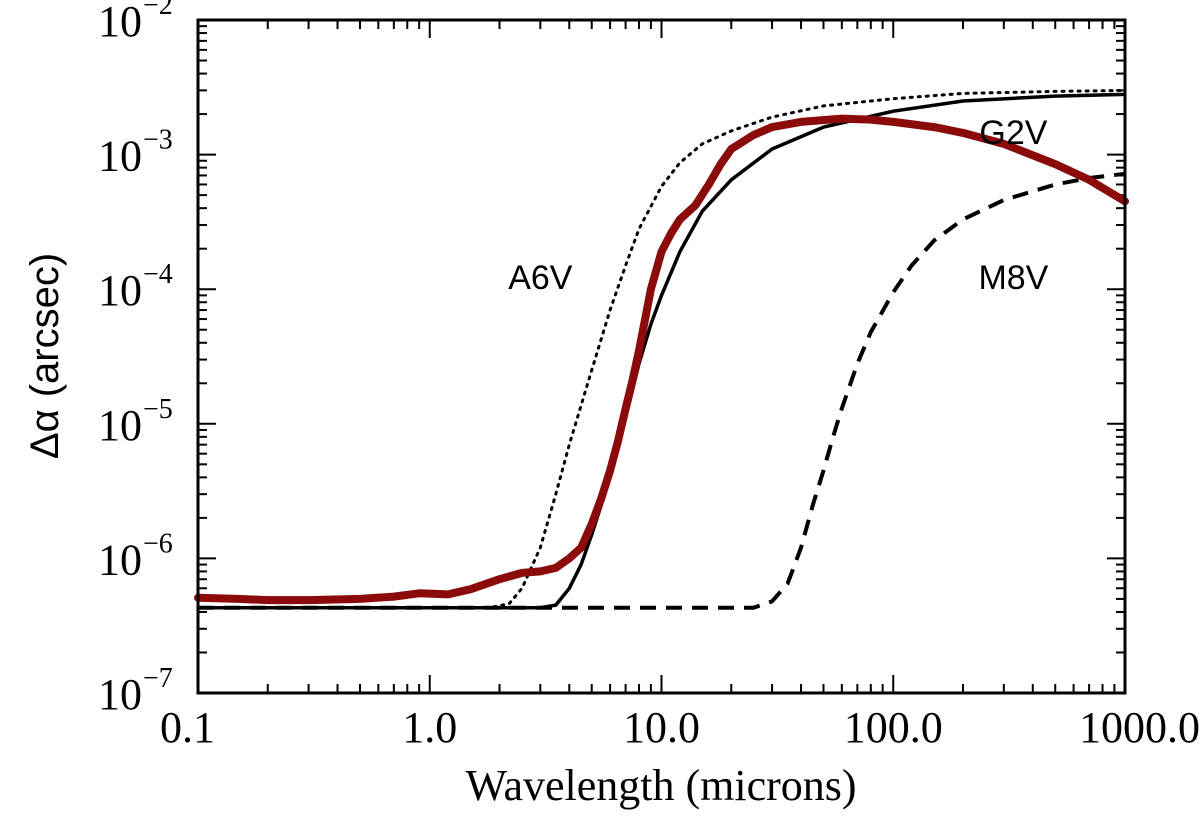 The height and width of the screenshot is (834, 1200). I want to click on y-tick-label: 10 −4, so click(135, 287).